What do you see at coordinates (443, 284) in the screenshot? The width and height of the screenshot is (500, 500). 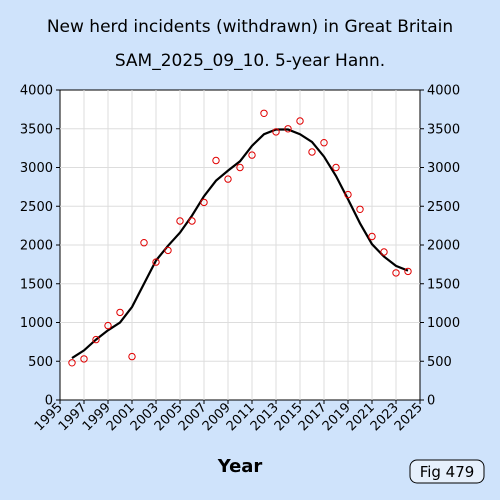 I see `y-tick-label-right: 1500` at bounding box center [443, 284].